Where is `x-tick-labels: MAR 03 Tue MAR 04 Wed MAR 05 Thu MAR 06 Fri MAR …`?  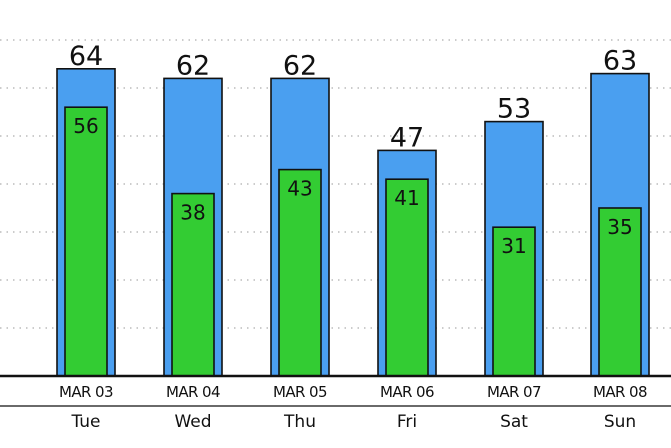
x-tick-labels: MAR 03 Tue MAR 04 Wed MAR 05 Thu MAR 06 Fri MAR … is located at coordinates (353, 407).